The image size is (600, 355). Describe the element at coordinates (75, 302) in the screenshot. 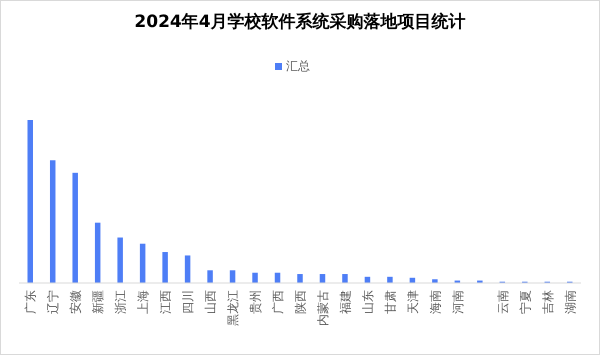

I see `x-tick-label: 安徽` at that location.